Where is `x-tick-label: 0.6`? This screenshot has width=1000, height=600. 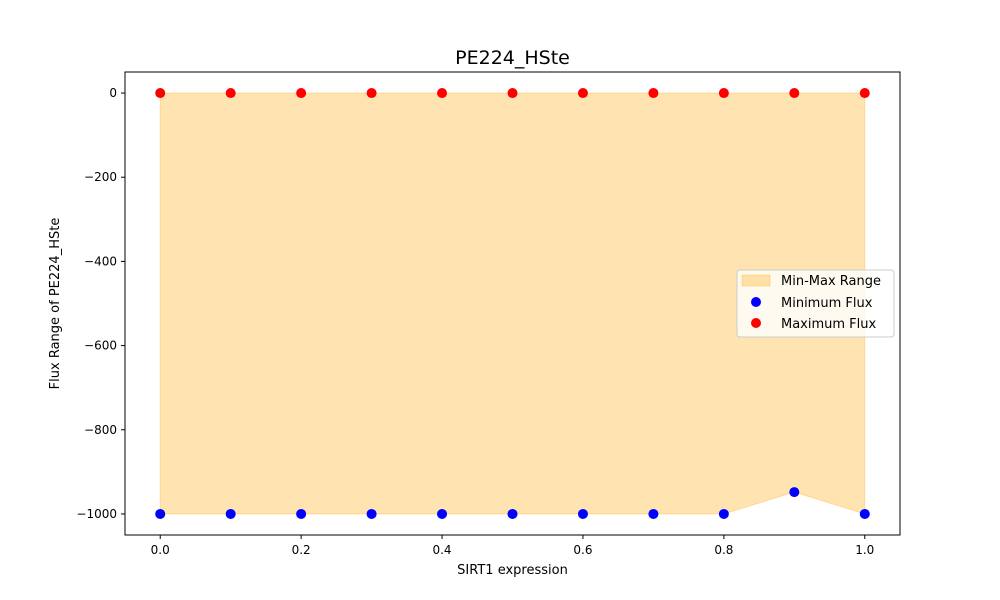
x-tick-label: 0.6 is located at coordinates (582, 550).